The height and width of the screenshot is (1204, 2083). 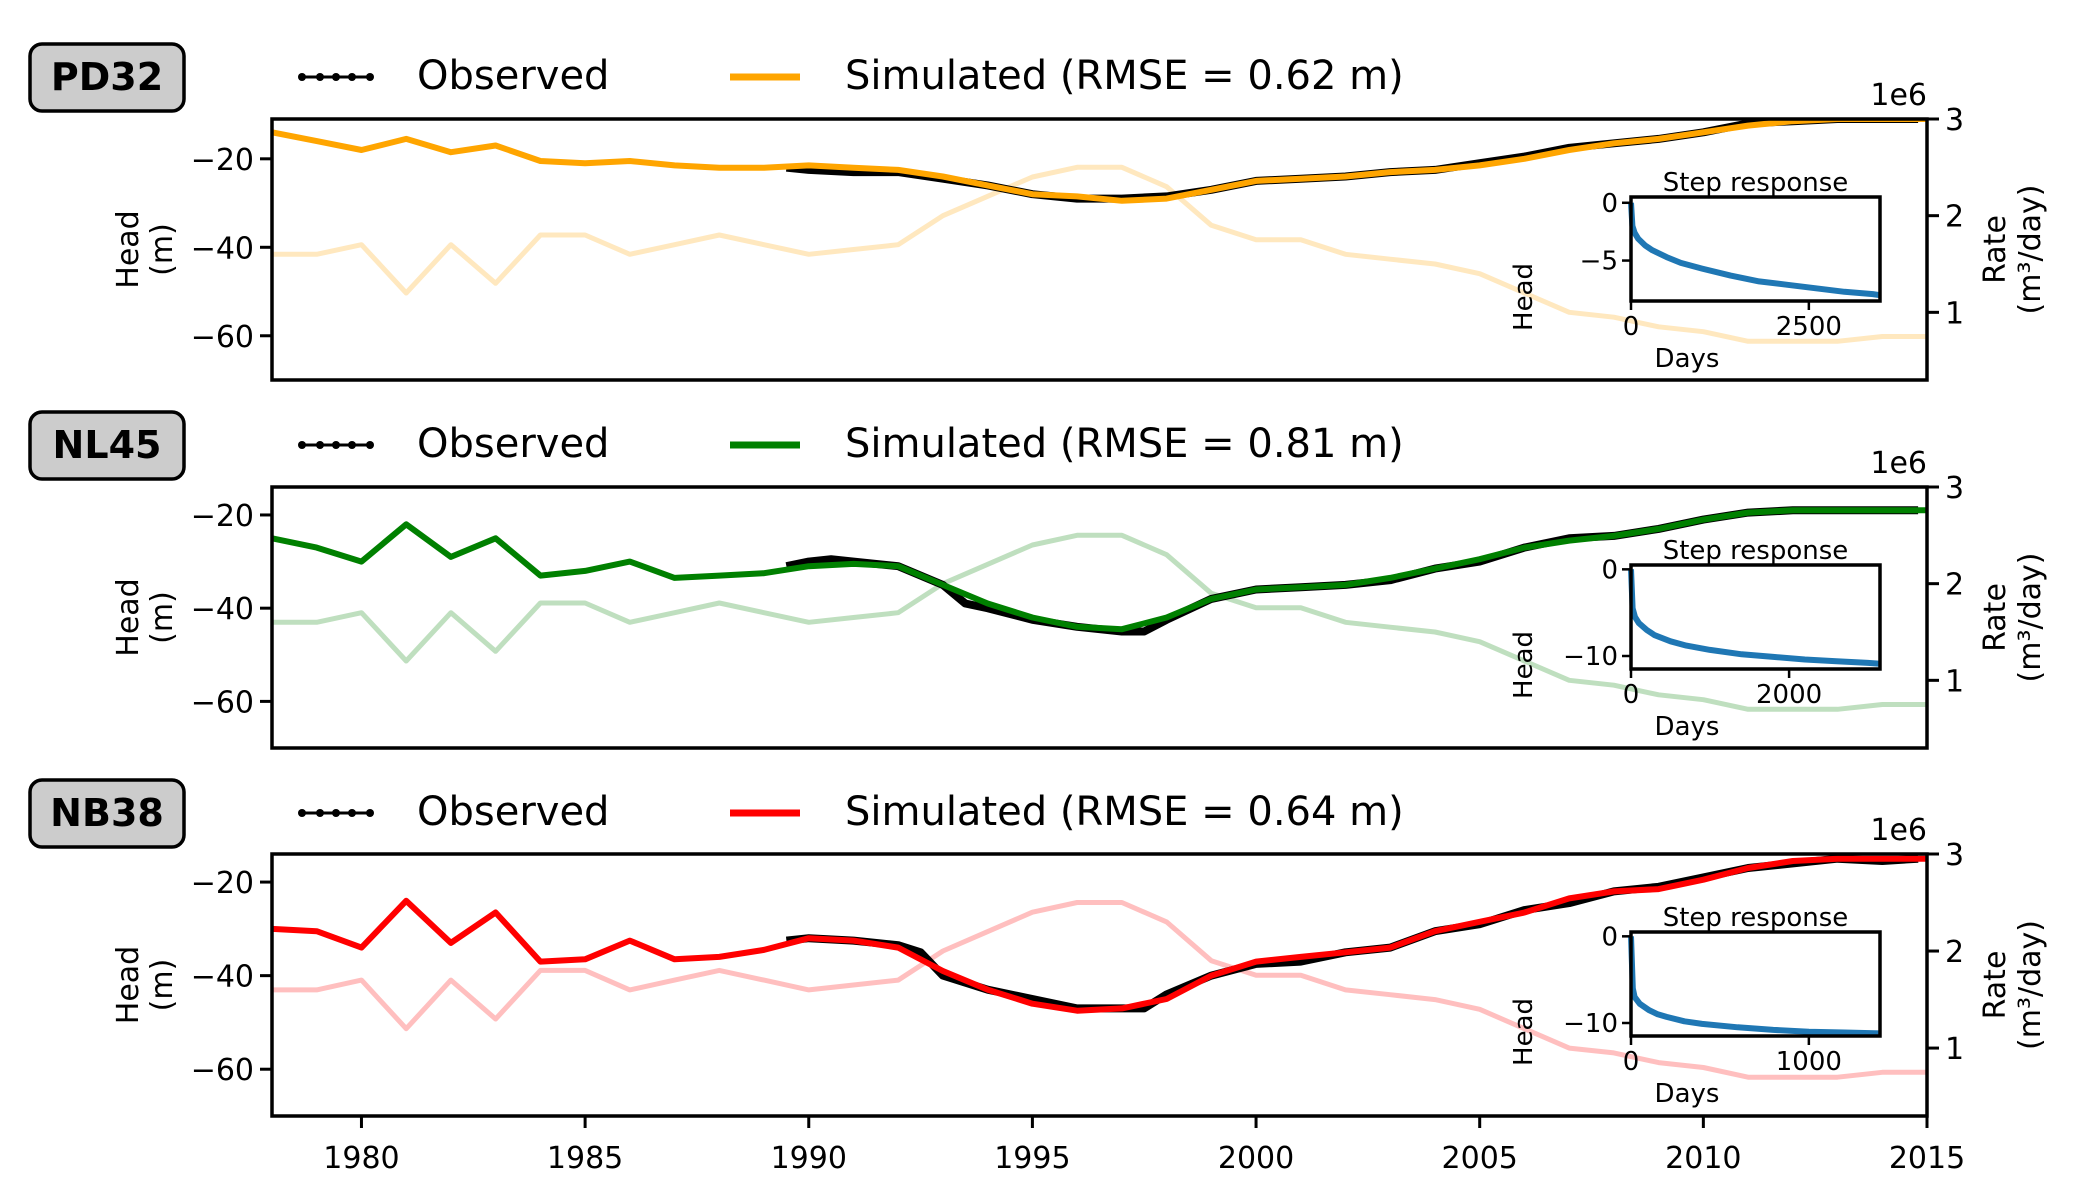 I want to click on inset-y-tick-label: −5, so click(x=1599, y=262).